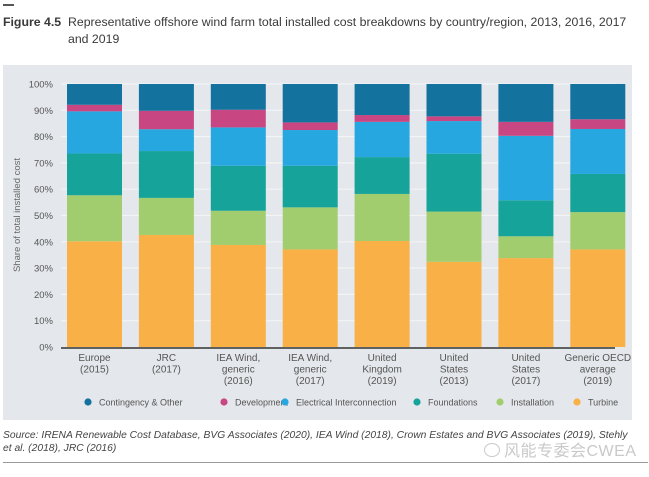 This screenshot has height=477, width=649. What do you see at coordinates (325, 462) in the screenshot?
I see `footer-rule` at bounding box center [325, 462].